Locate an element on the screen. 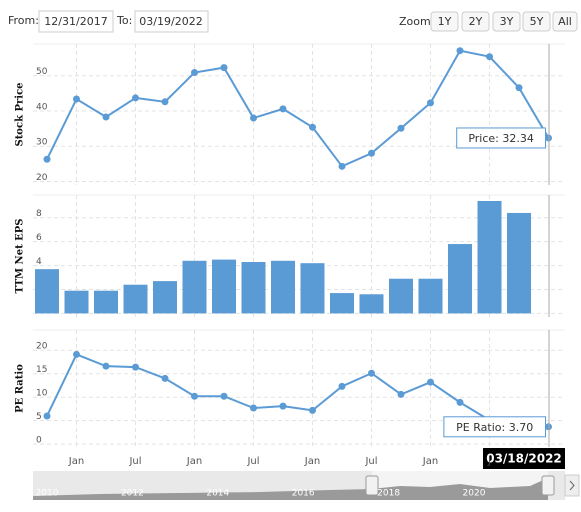 The image size is (581, 512). to-input-box is located at coordinates (171, 21).